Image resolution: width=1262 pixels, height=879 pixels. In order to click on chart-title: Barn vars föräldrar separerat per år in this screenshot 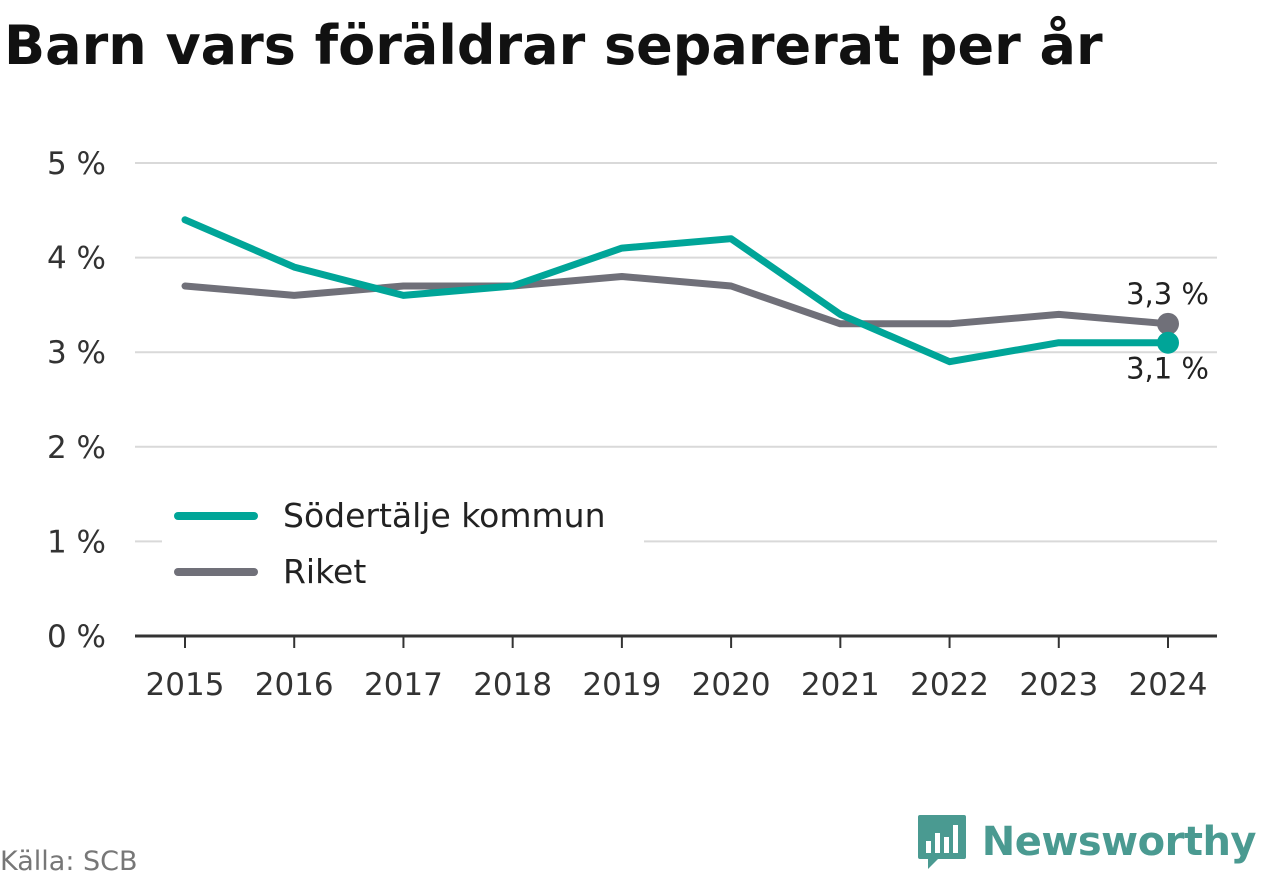, I will do `click(553, 45)`.